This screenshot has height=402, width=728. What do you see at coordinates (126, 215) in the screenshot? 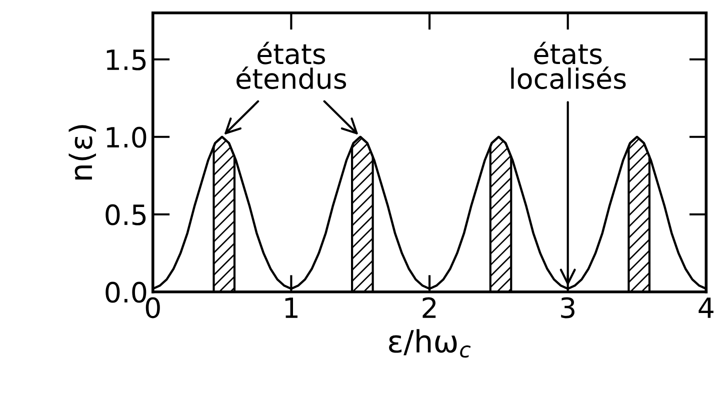
I see `y-tick-label: 0.5` at bounding box center [126, 215].